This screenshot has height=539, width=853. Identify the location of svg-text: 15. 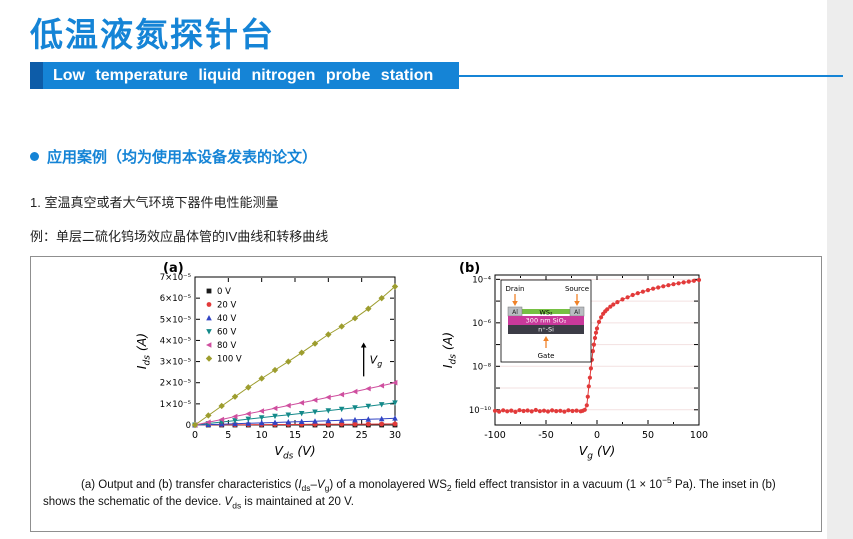
(295, 435).